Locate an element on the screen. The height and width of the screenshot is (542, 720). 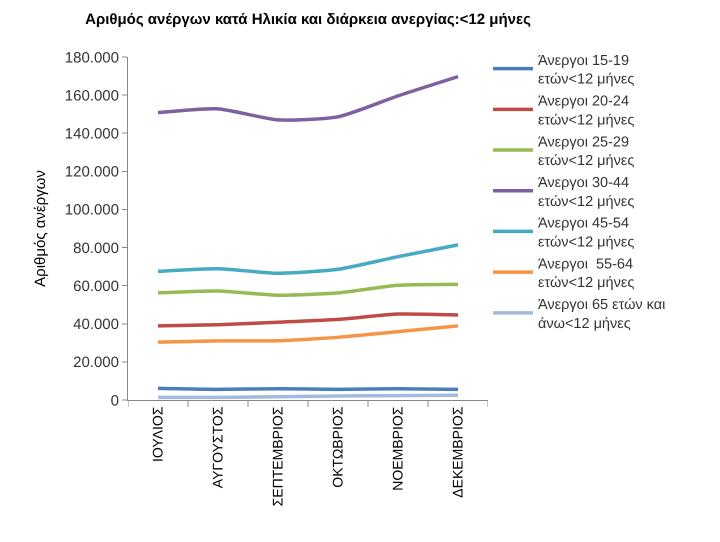
x-tick-label: ΔΕΚΕΜΒΡΙΟΣ is located at coordinates (458, 452).